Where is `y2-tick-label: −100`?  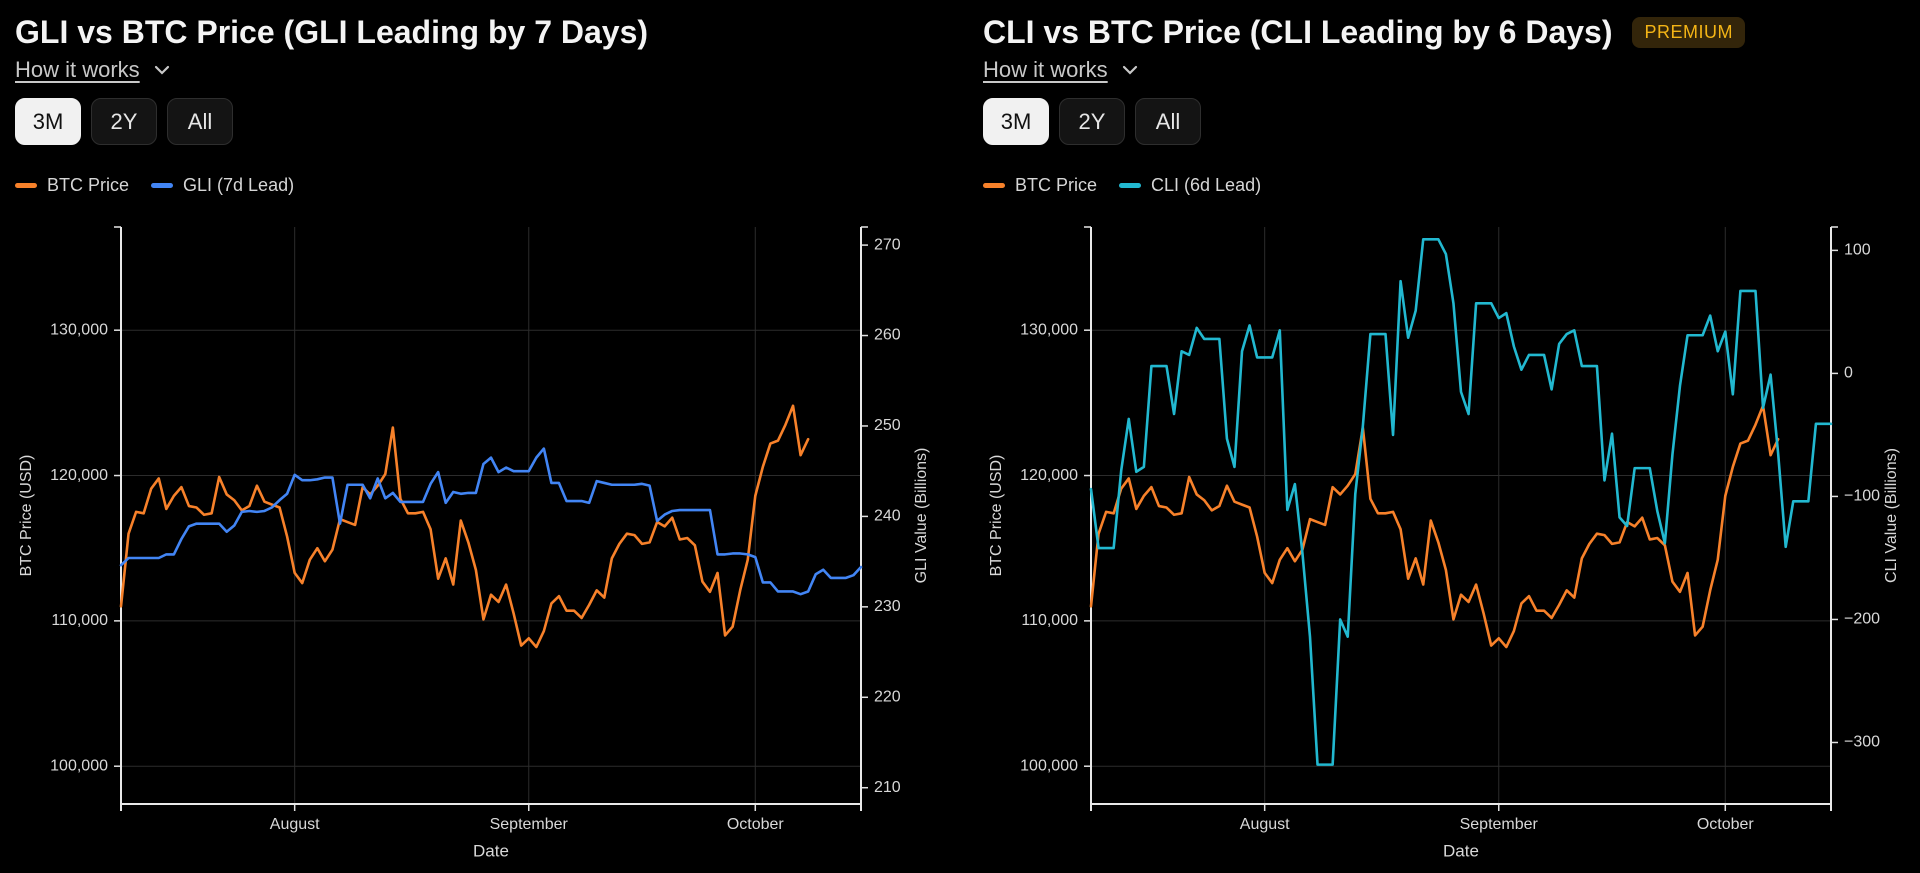 y2-tick-label: −100 is located at coordinates (1862, 496).